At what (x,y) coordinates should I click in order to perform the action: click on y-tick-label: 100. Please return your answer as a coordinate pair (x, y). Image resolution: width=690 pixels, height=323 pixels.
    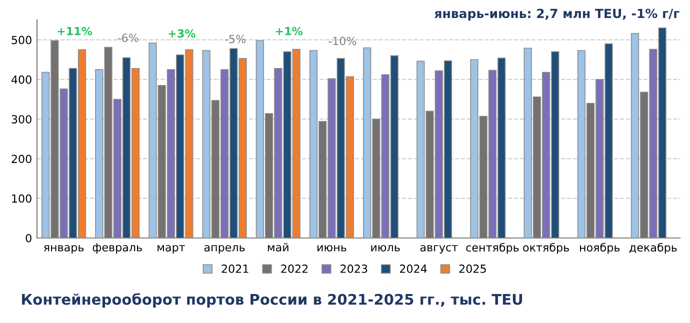
    Looking at the image, I should click on (22, 198).